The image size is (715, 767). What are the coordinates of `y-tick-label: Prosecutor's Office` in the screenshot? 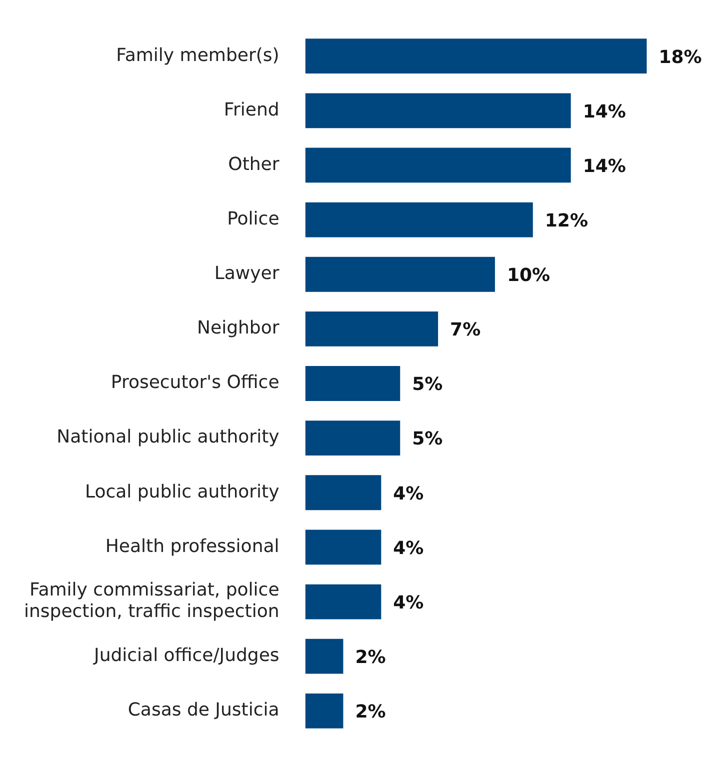 It's located at (195, 383).